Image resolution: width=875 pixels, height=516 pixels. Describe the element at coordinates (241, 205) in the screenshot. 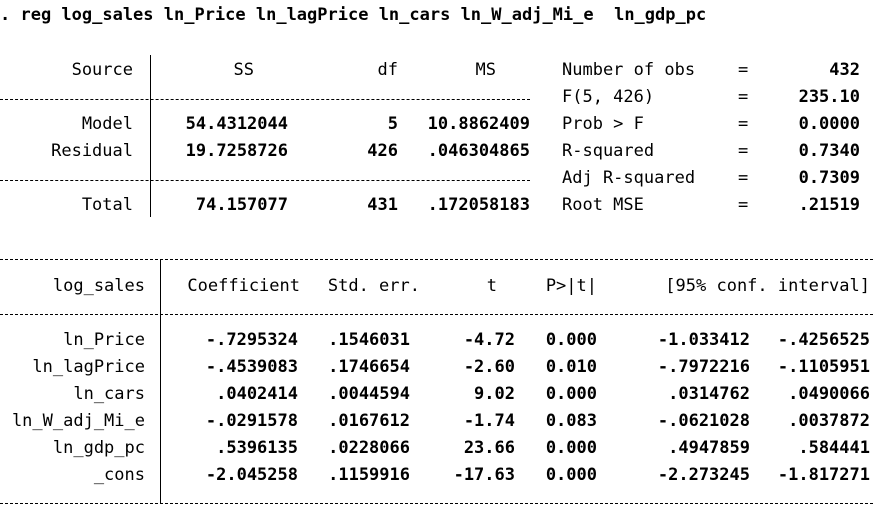

I see `anova-ss: 74.157077` at that location.